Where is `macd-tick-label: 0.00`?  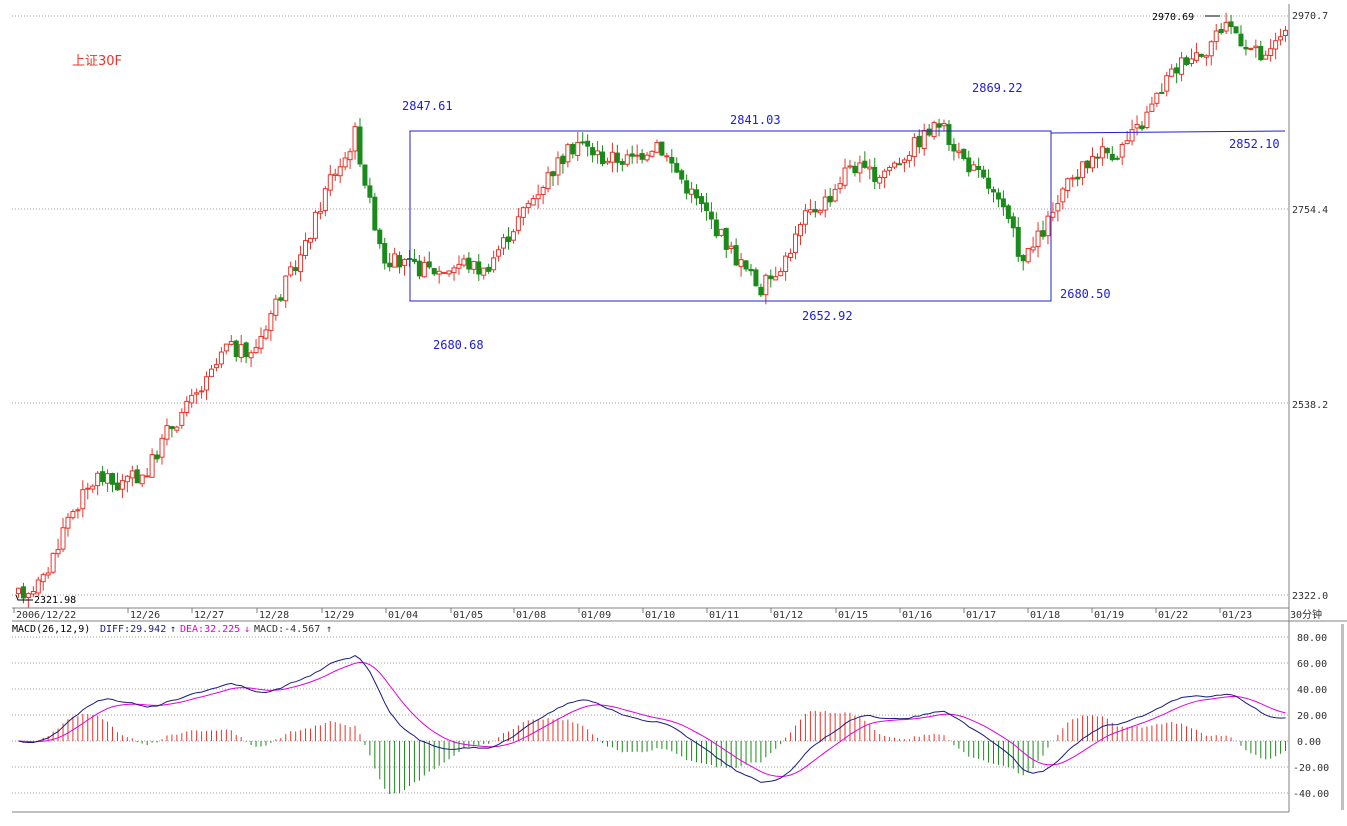
macd-tick-label: 0.00 is located at coordinates (1309, 742).